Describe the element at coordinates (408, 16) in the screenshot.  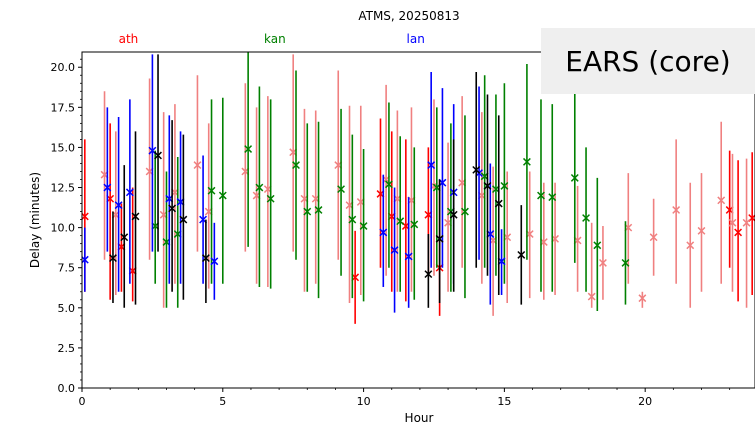
I see `chart-title: ATMS, 20250813` at that location.